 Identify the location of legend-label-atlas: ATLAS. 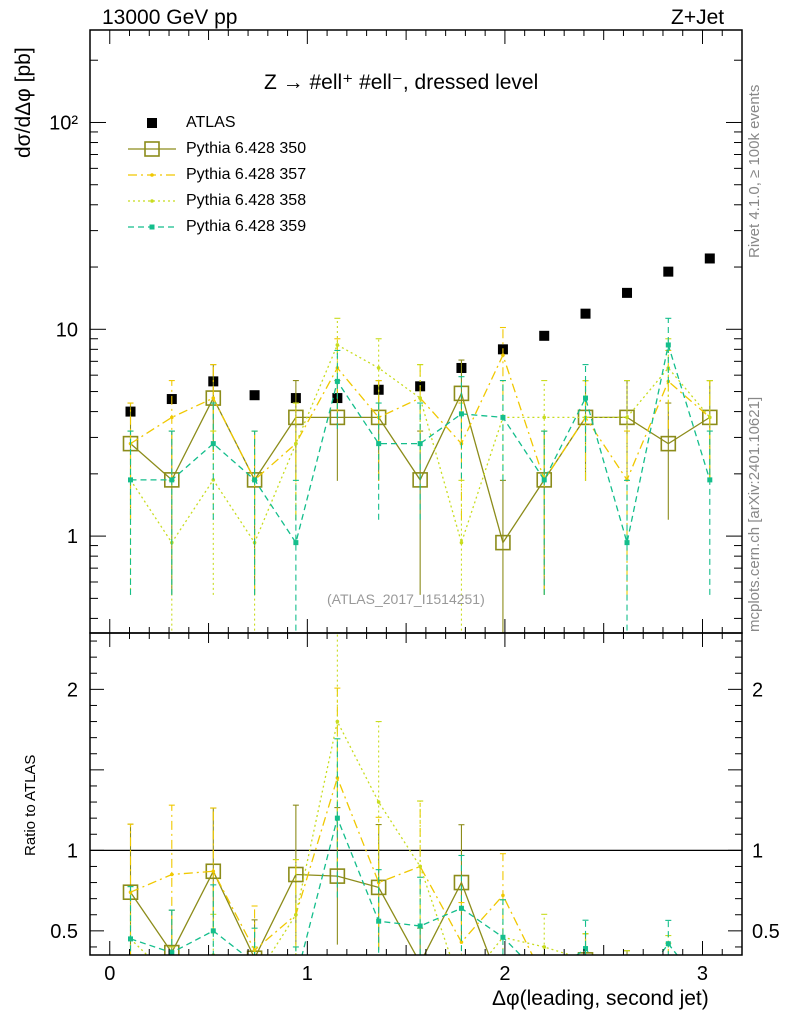
(211, 122).